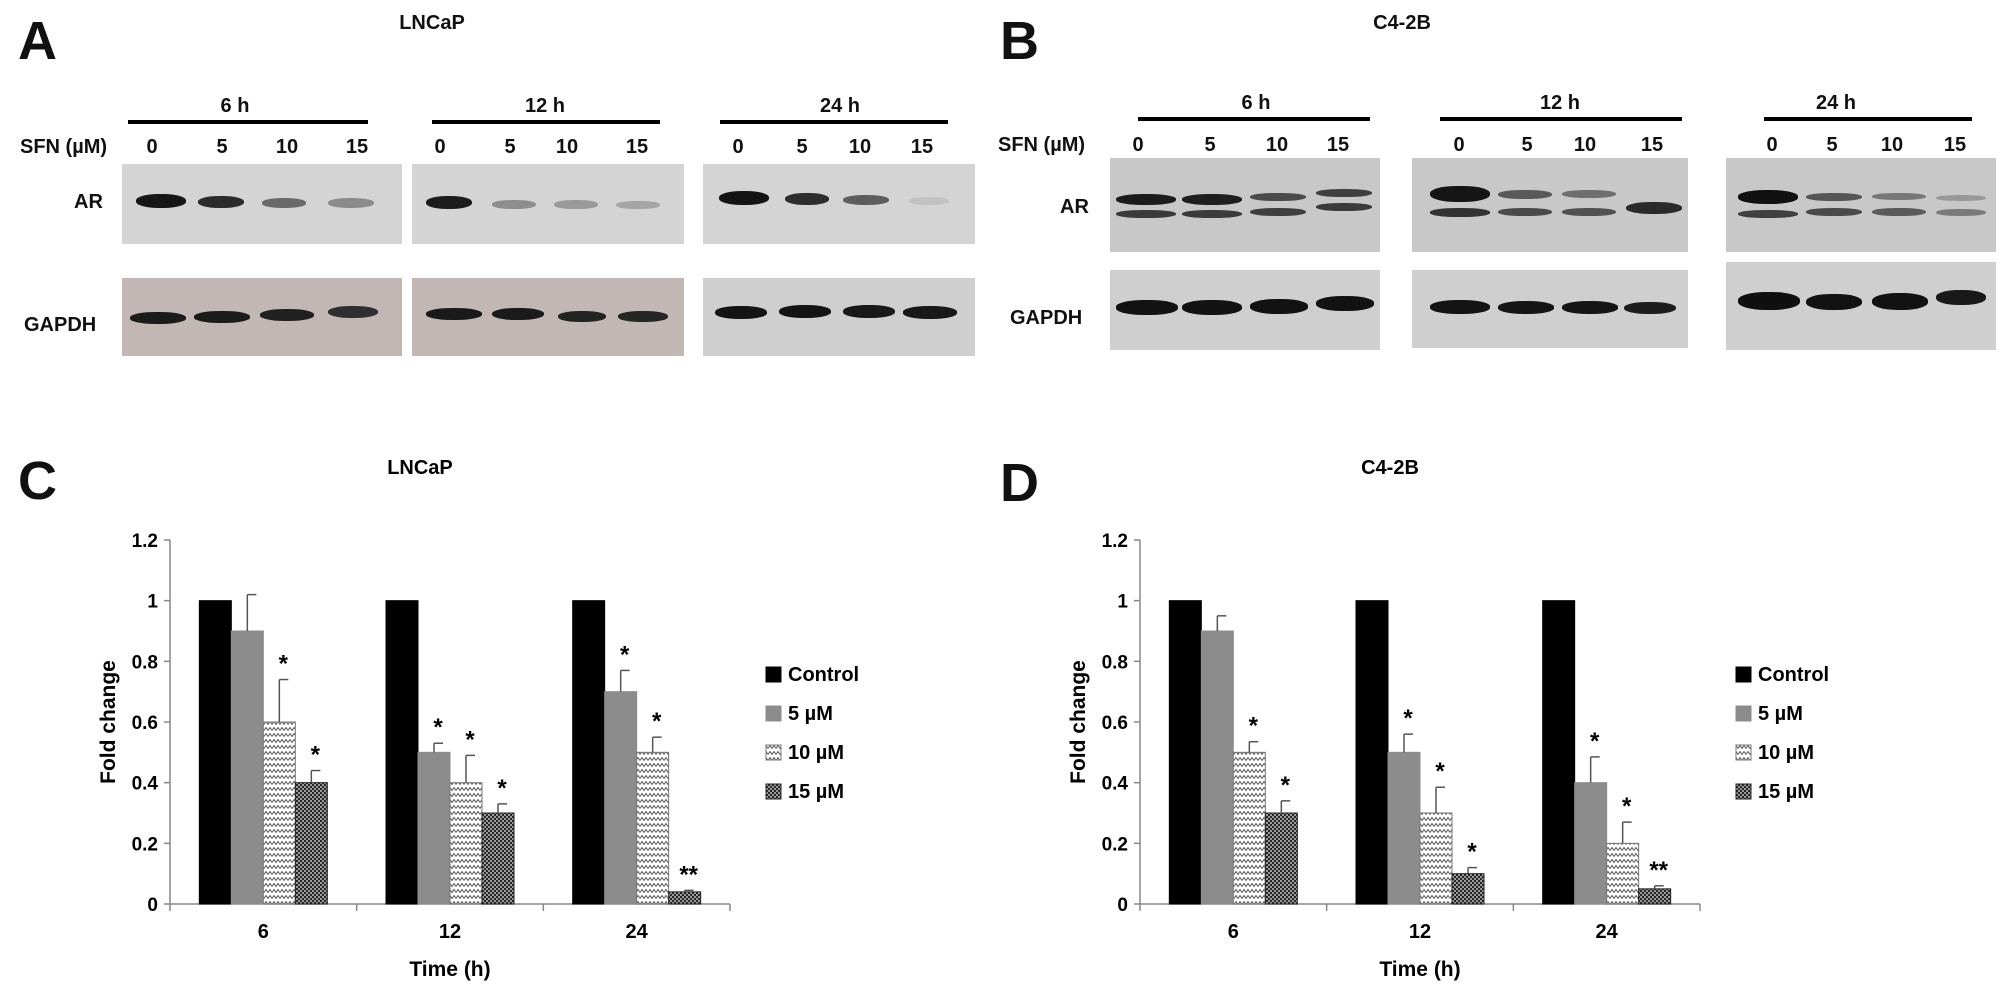 The height and width of the screenshot is (996, 2013). I want to click on time-label-12h-b: 12 h, so click(1560, 103).